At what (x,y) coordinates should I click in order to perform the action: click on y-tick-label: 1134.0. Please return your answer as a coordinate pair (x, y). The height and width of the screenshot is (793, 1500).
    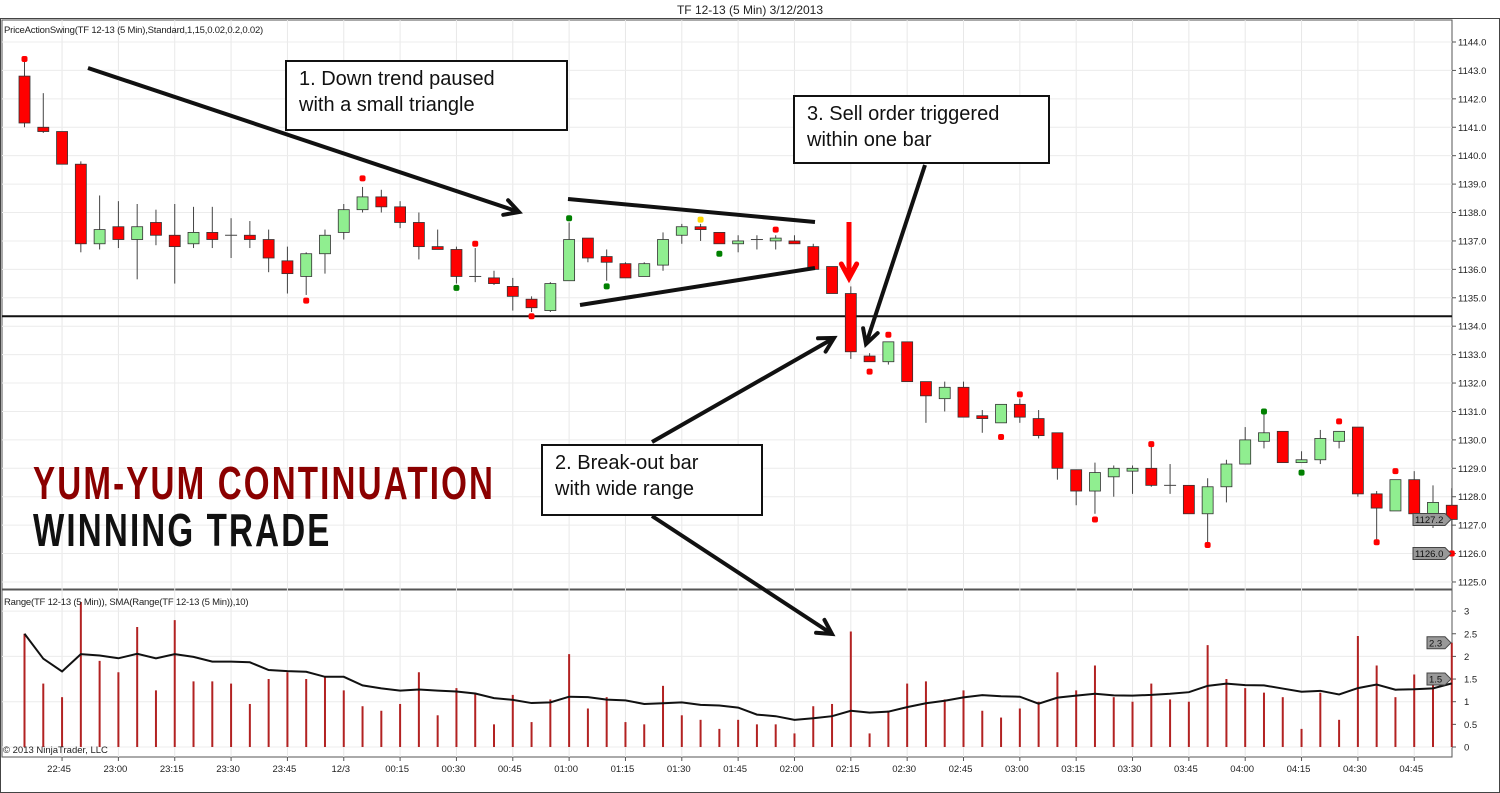
    Looking at the image, I should click on (1472, 327).